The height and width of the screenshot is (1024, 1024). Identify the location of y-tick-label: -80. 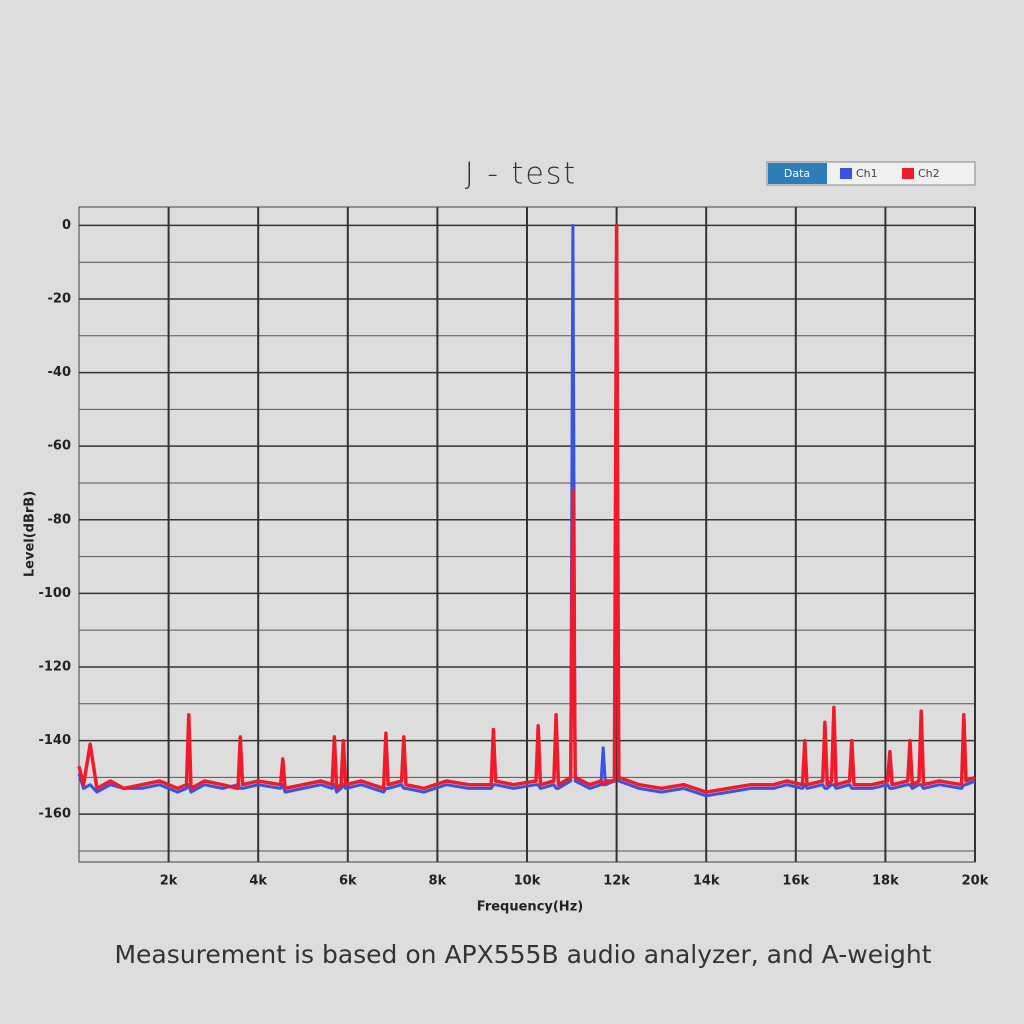
(60, 519).